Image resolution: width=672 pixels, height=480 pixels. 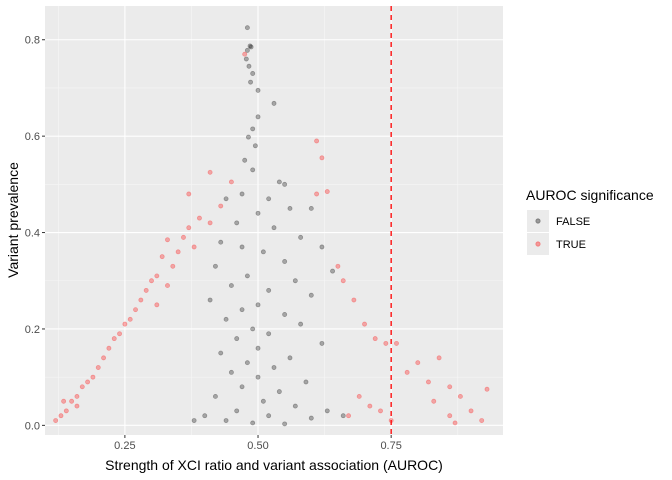 What do you see at coordinates (538, 221) in the screenshot?
I see `legend-marker-false` at bounding box center [538, 221].